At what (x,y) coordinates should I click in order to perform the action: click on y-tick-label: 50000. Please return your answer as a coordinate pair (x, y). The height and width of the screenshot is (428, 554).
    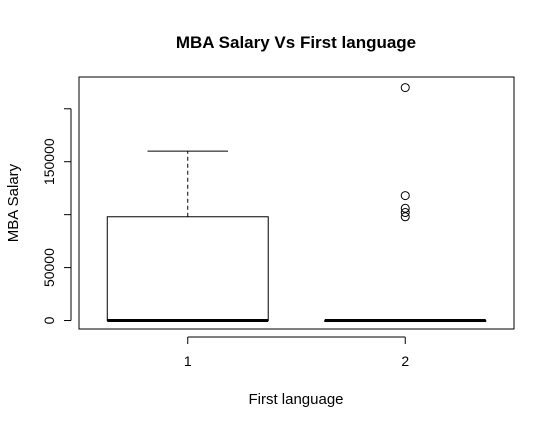
    Looking at the image, I should click on (49, 267).